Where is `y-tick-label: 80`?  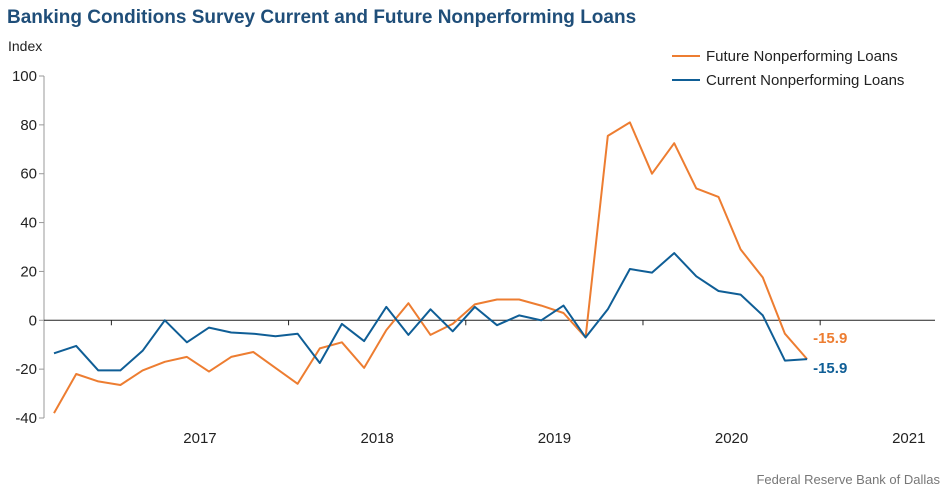 y-tick-label: 80 is located at coordinates (28, 125).